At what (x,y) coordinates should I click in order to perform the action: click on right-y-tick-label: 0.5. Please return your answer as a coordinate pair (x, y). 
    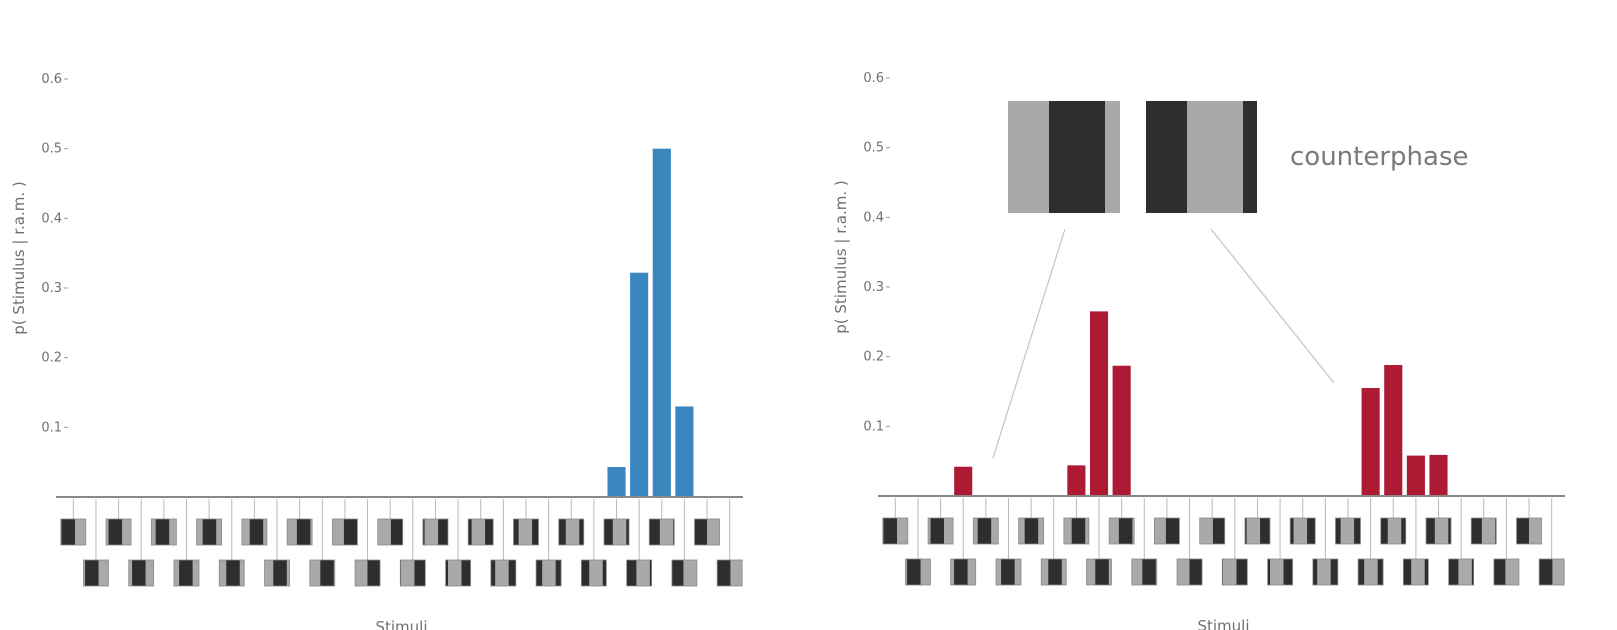
    Looking at the image, I should click on (873, 148).